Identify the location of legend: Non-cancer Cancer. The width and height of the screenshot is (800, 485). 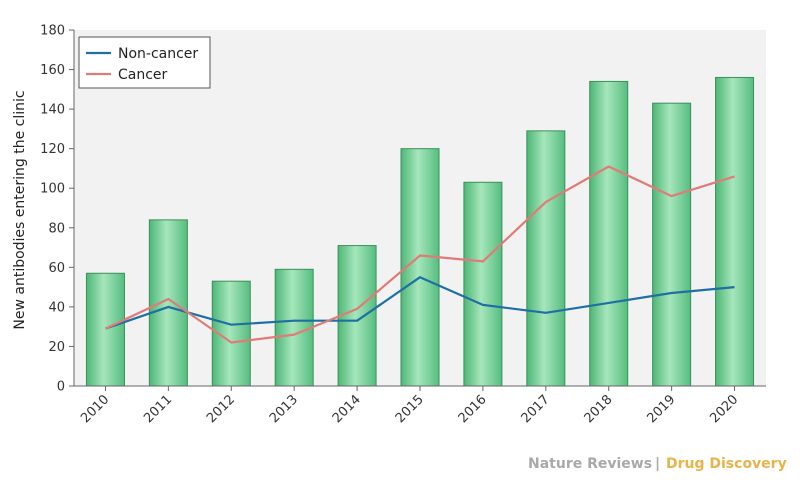
(144, 62).